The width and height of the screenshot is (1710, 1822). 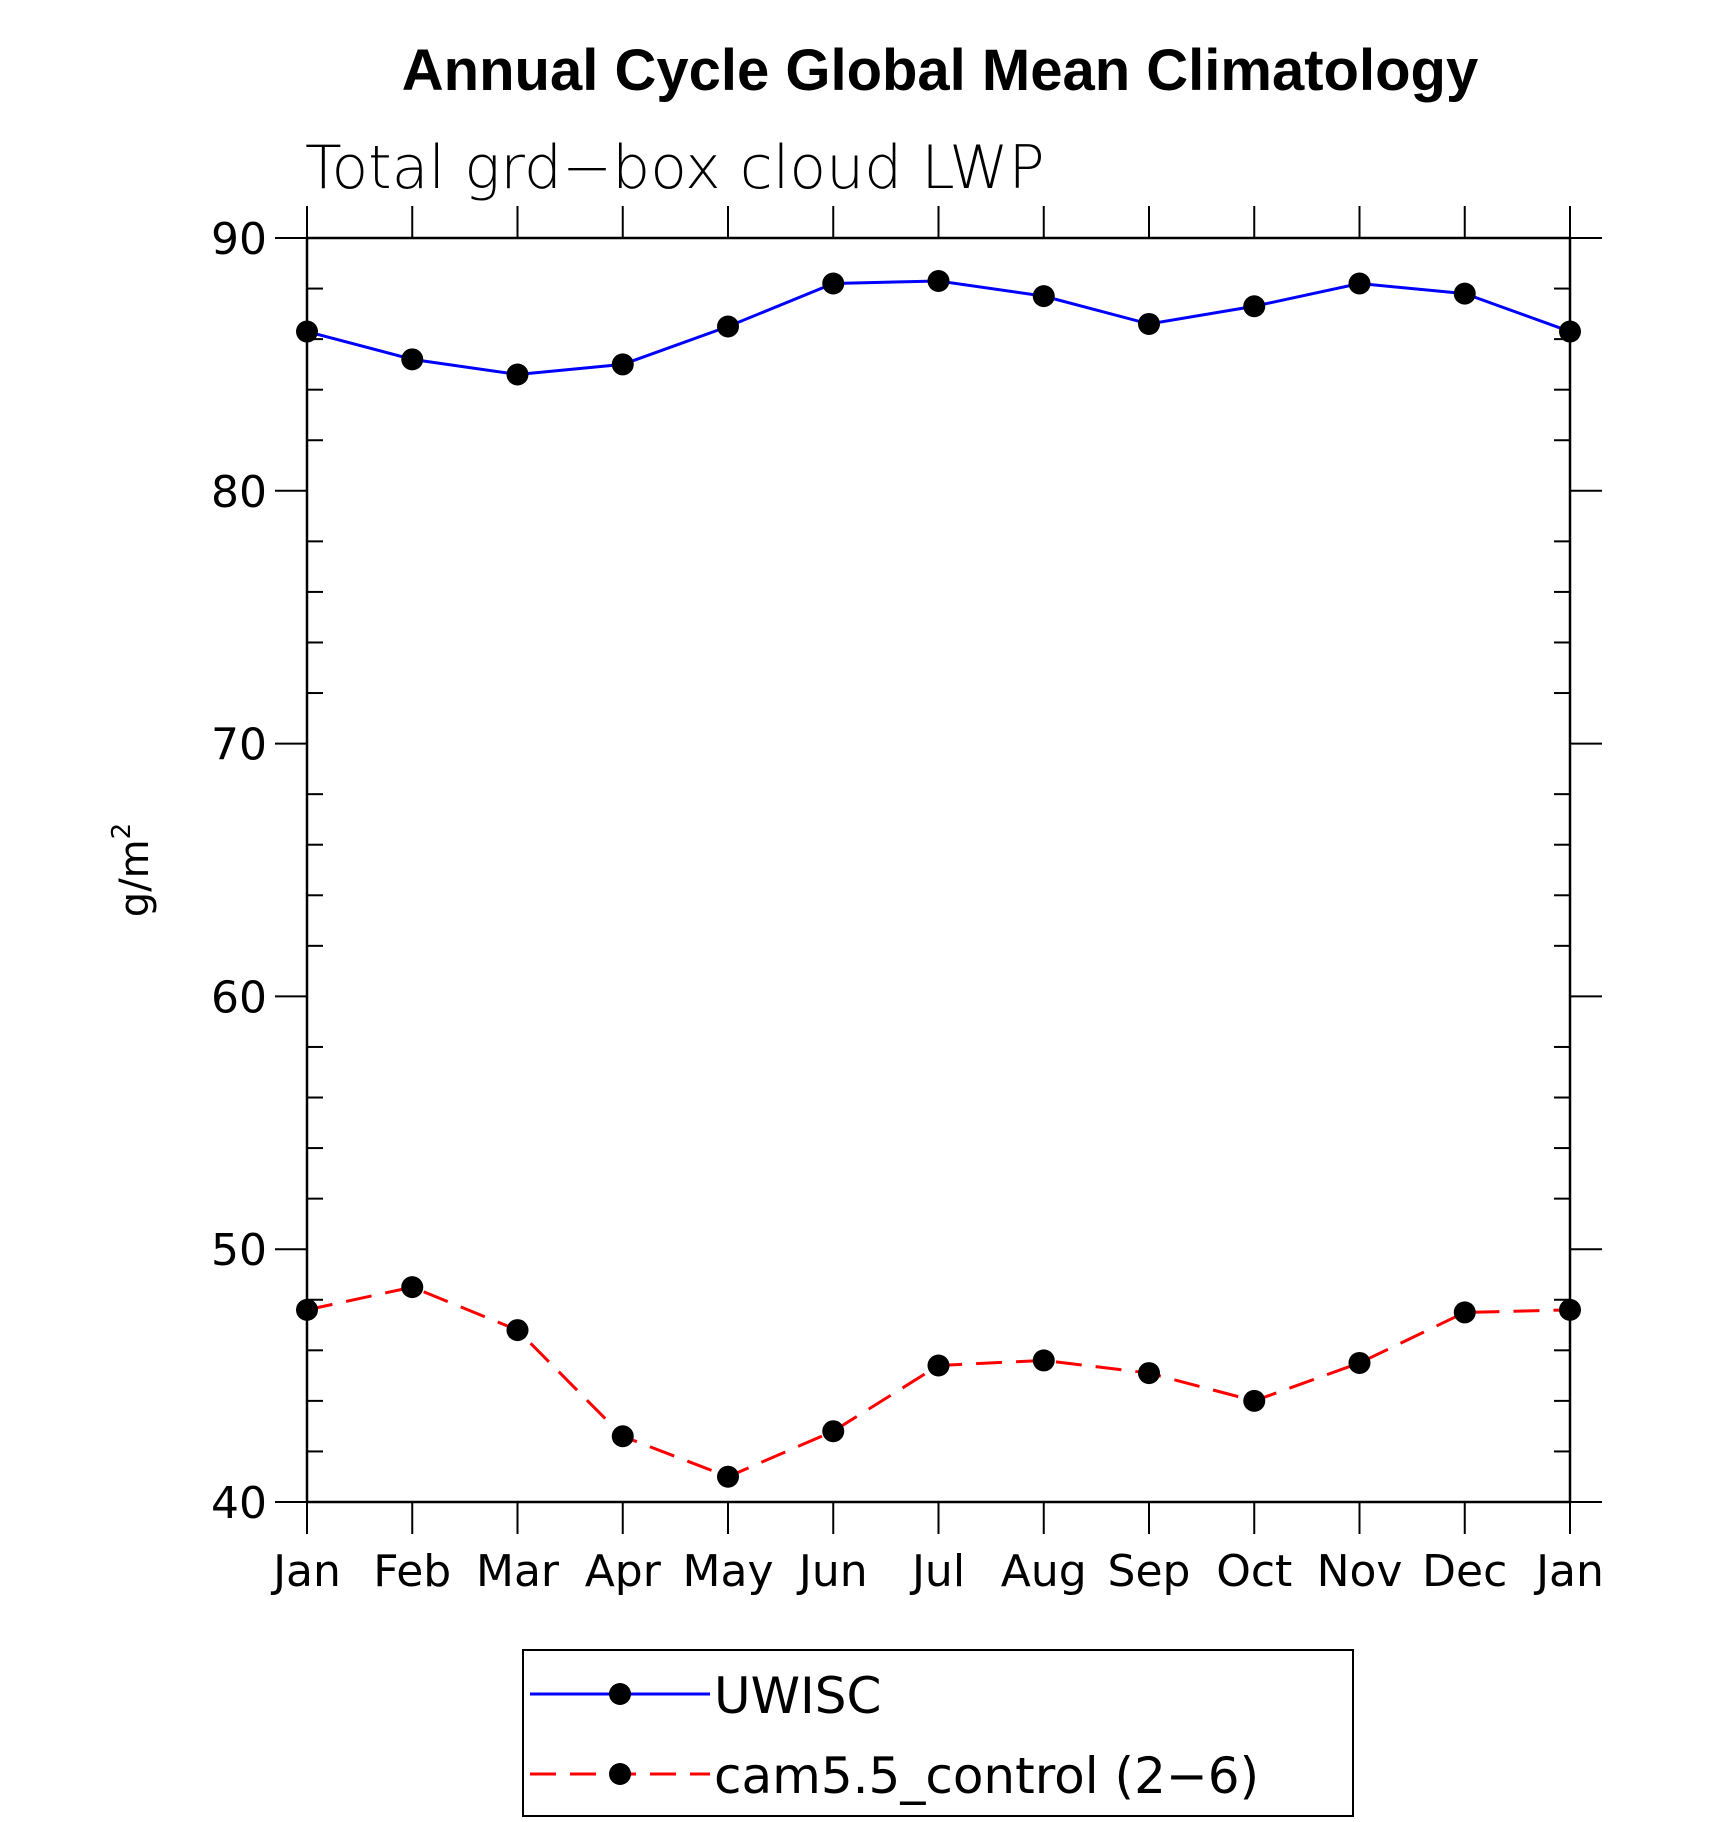 I want to click on legend-label-uwisc: UWISC, so click(x=797, y=1696).